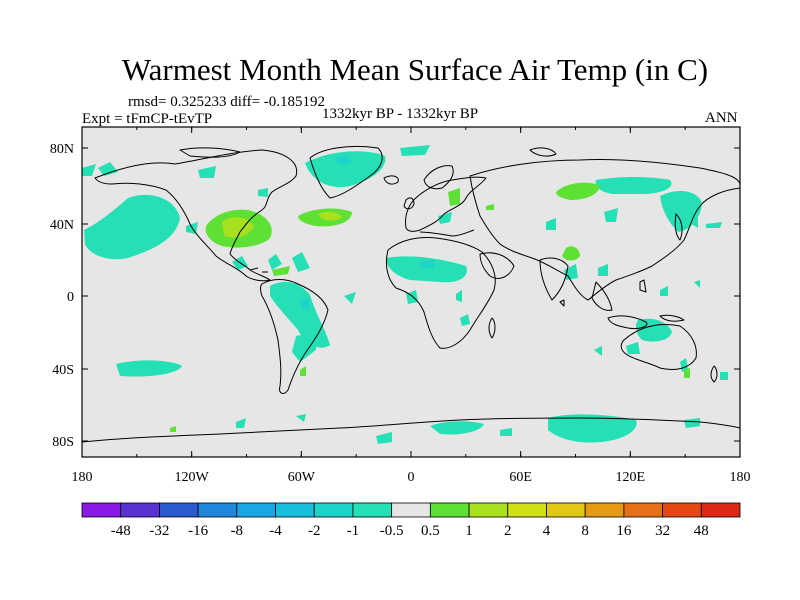  I want to click on coastline-indonesia, so click(627, 322).